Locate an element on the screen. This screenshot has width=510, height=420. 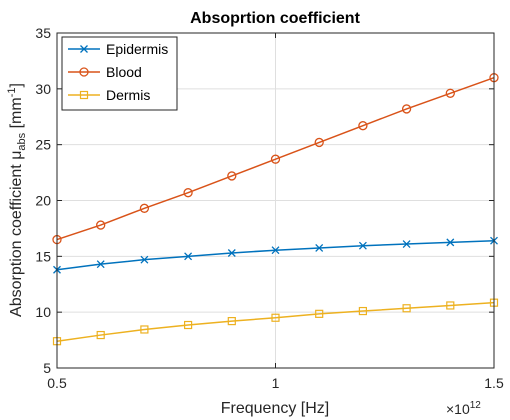
y-tick-label: 15 is located at coordinates (43, 256).